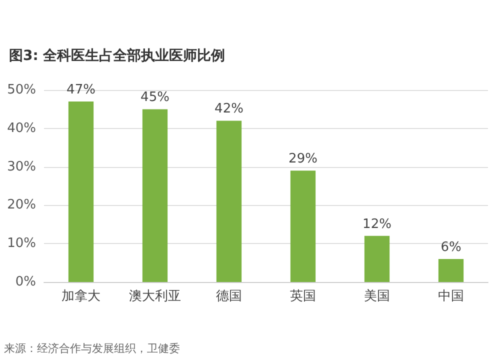 Image resolution: width=500 pixels, height=362 pixels. What do you see at coordinates (155, 98) in the screenshot?
I see `data-label: 45%` at bounding box center [155, 98].